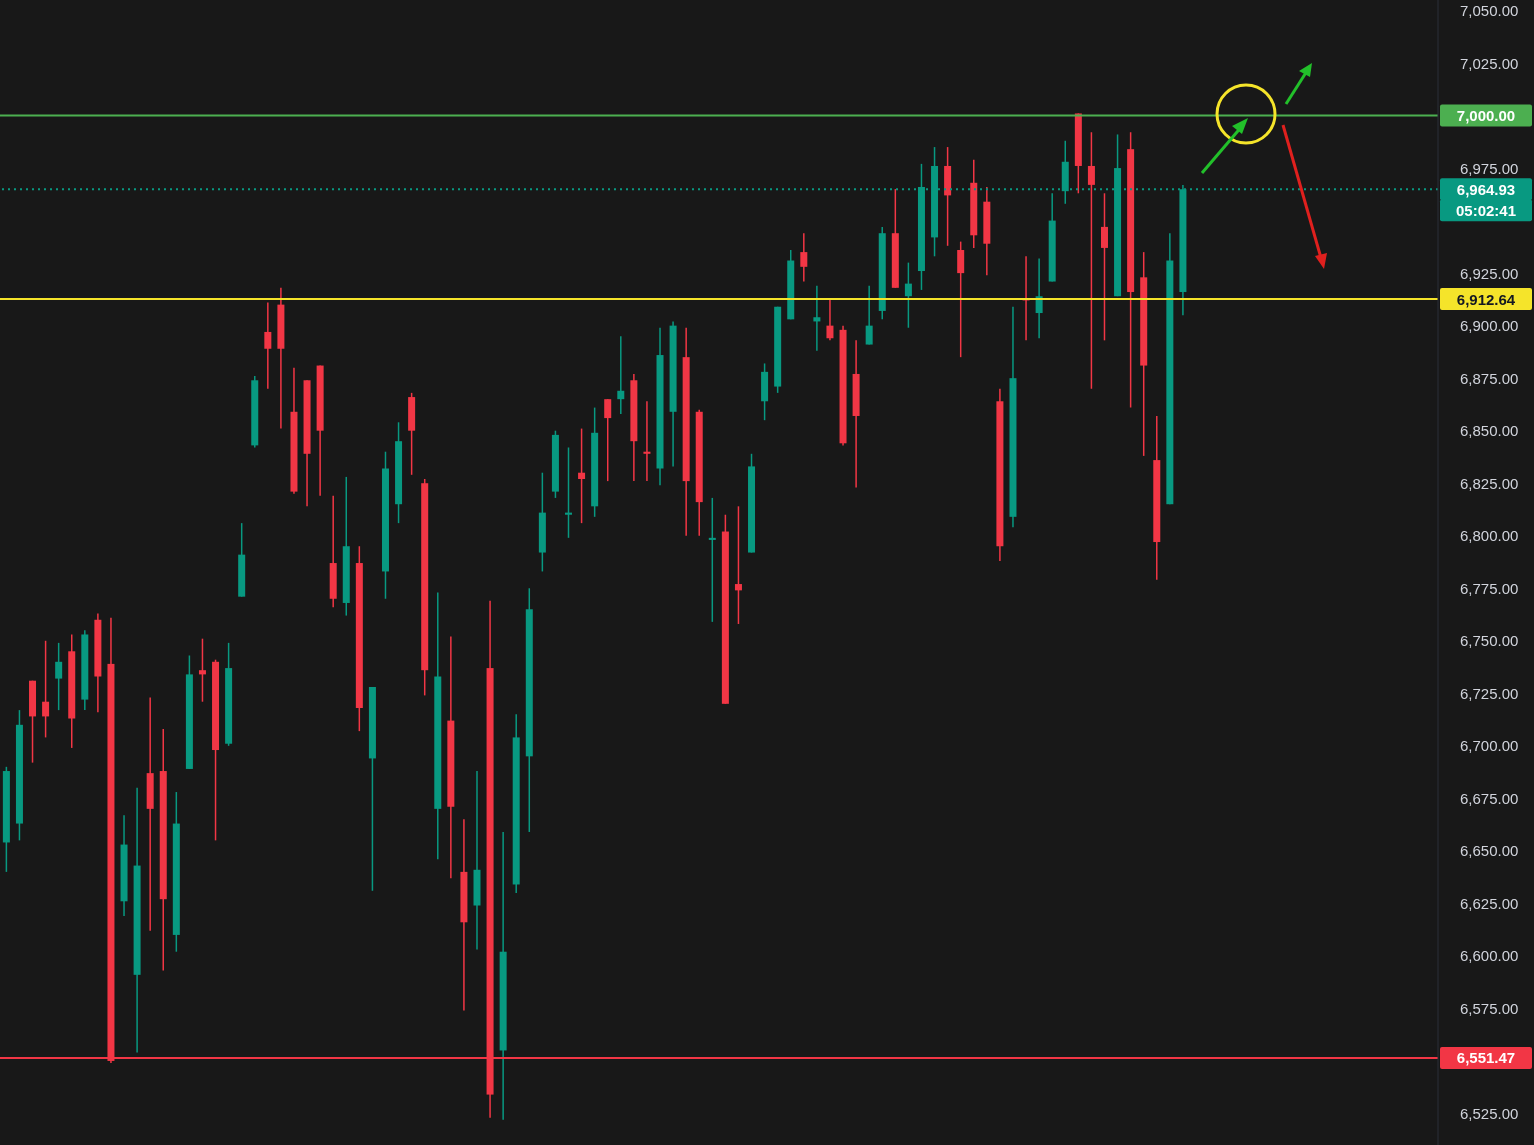  I want to click on y-tick-label: 7,025.00, so click(1489, 63).